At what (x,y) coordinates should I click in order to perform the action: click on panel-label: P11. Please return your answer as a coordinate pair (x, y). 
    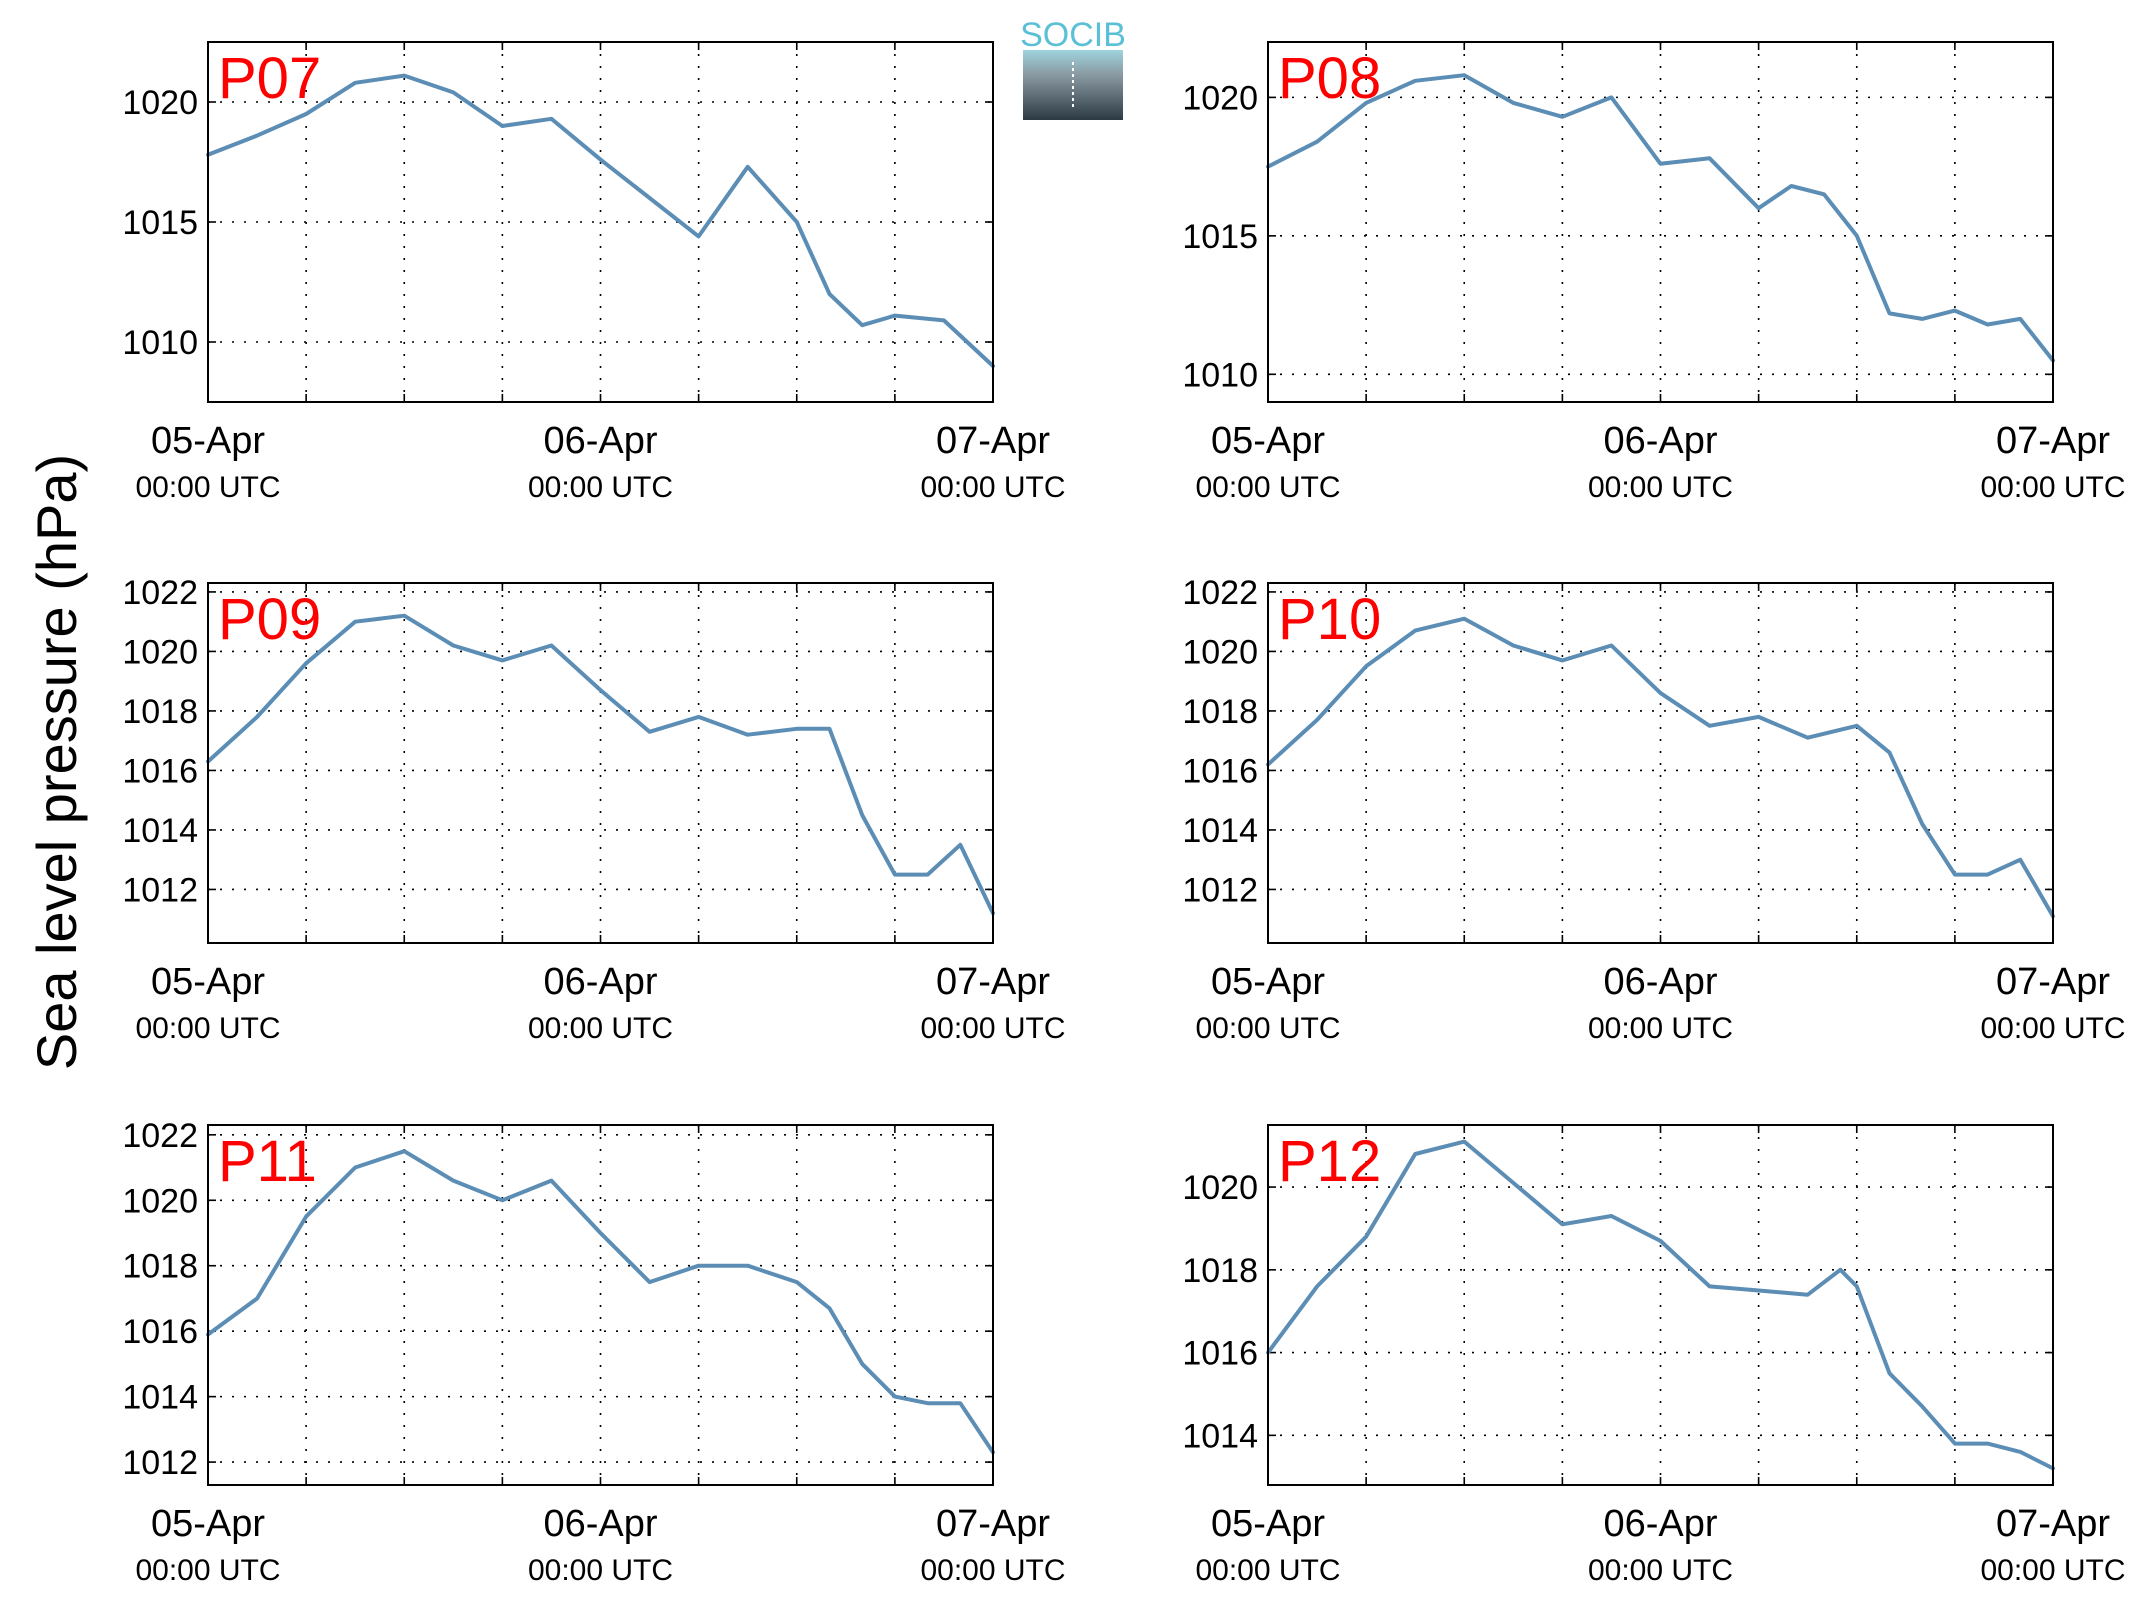
    Looking at the image, I should click on (267, 1161).